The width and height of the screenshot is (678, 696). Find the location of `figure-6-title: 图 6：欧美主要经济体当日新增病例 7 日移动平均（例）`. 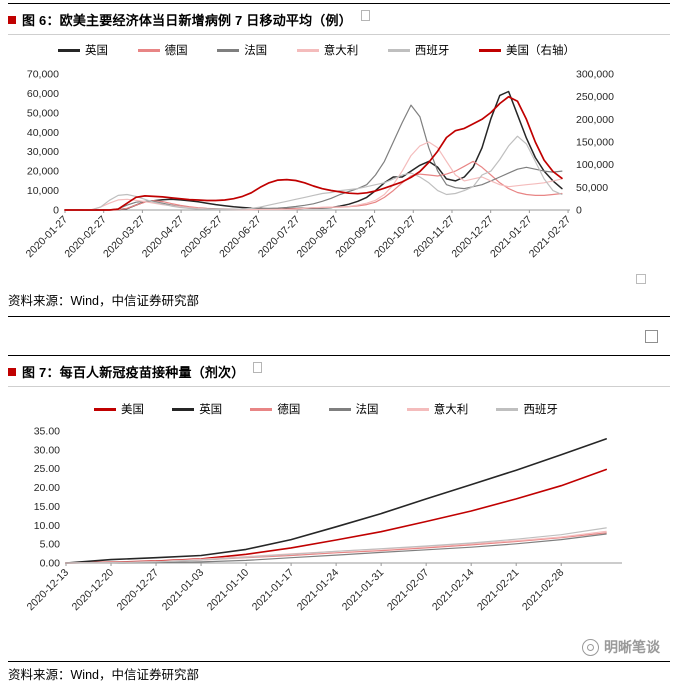

figure-6-title: 图 6：欧美主要经济体当日新增病例 7 日移动平均（例） is located at coordinates (187, 20).